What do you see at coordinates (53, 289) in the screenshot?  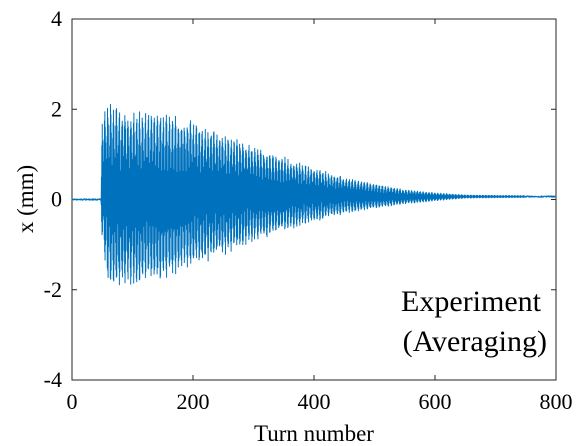 I see `y-tick-label: -2` at bounding box center [53, 289].